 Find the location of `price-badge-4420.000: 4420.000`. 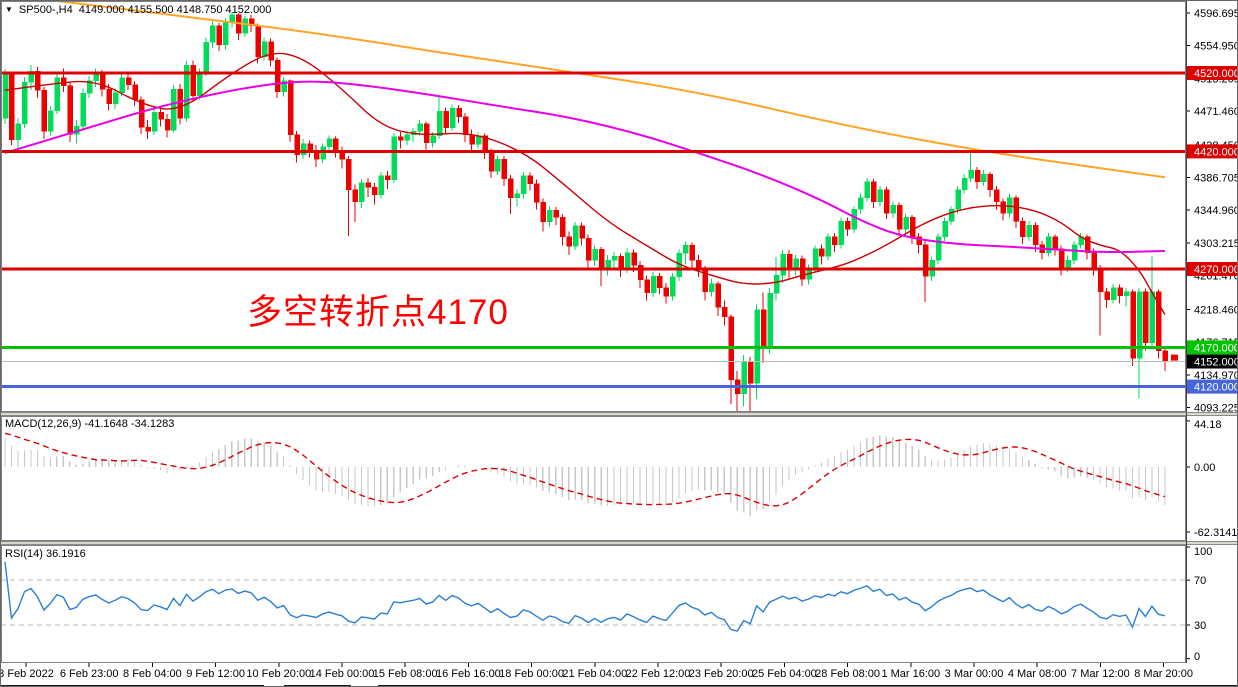

price-badge-4420.000: 4420.000 is located at coordinates (1212, 151).